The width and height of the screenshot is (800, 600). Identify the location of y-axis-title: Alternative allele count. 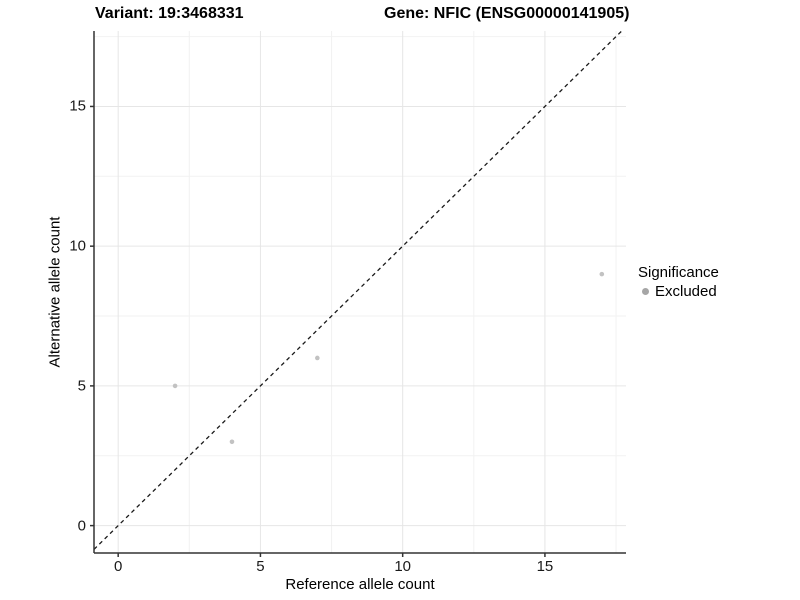
(55, 292).